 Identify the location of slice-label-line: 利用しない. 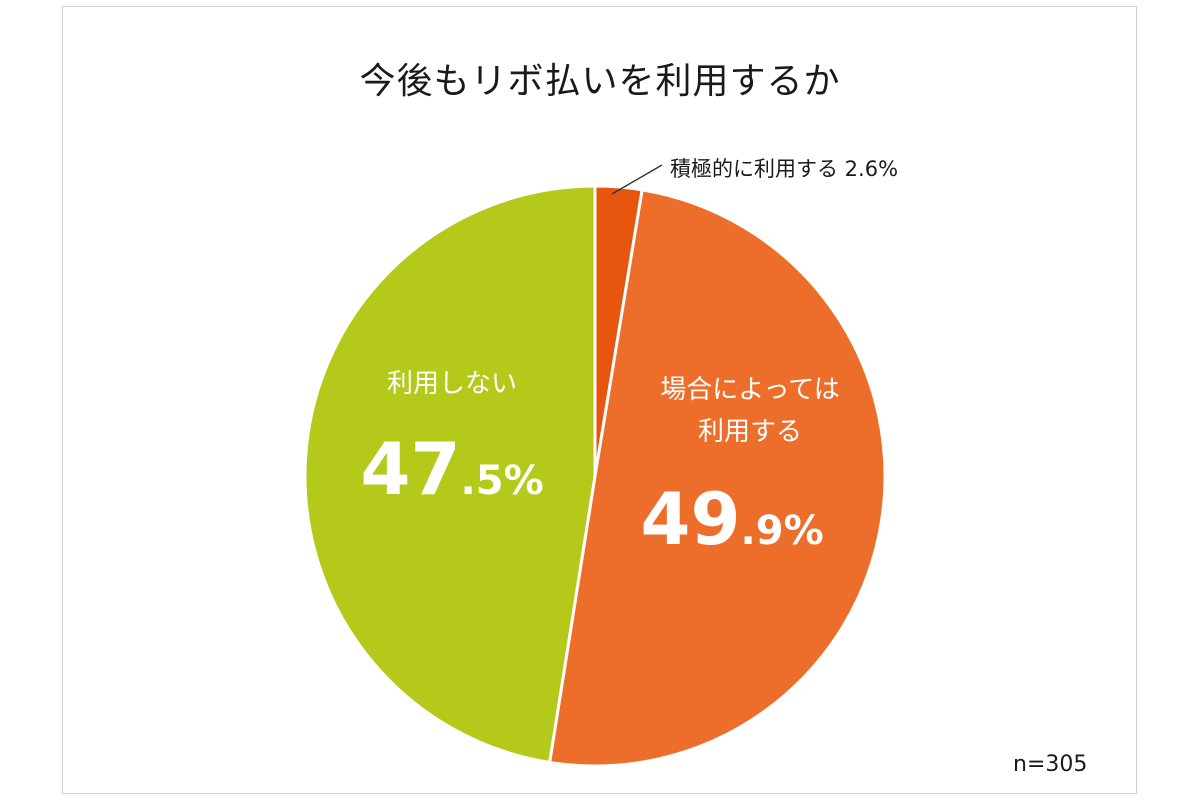
(452, 384).